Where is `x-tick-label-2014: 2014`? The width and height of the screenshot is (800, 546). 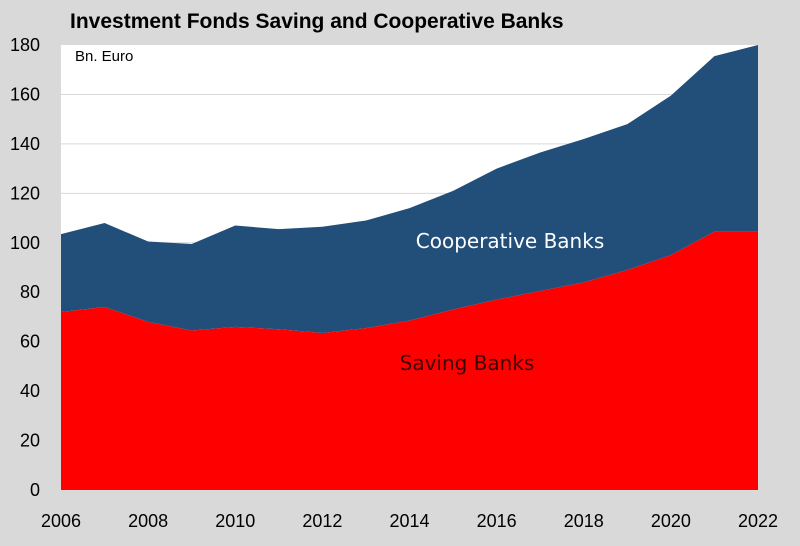 x-tick-label-2014: 2014 is located at coordinates (409, 521).